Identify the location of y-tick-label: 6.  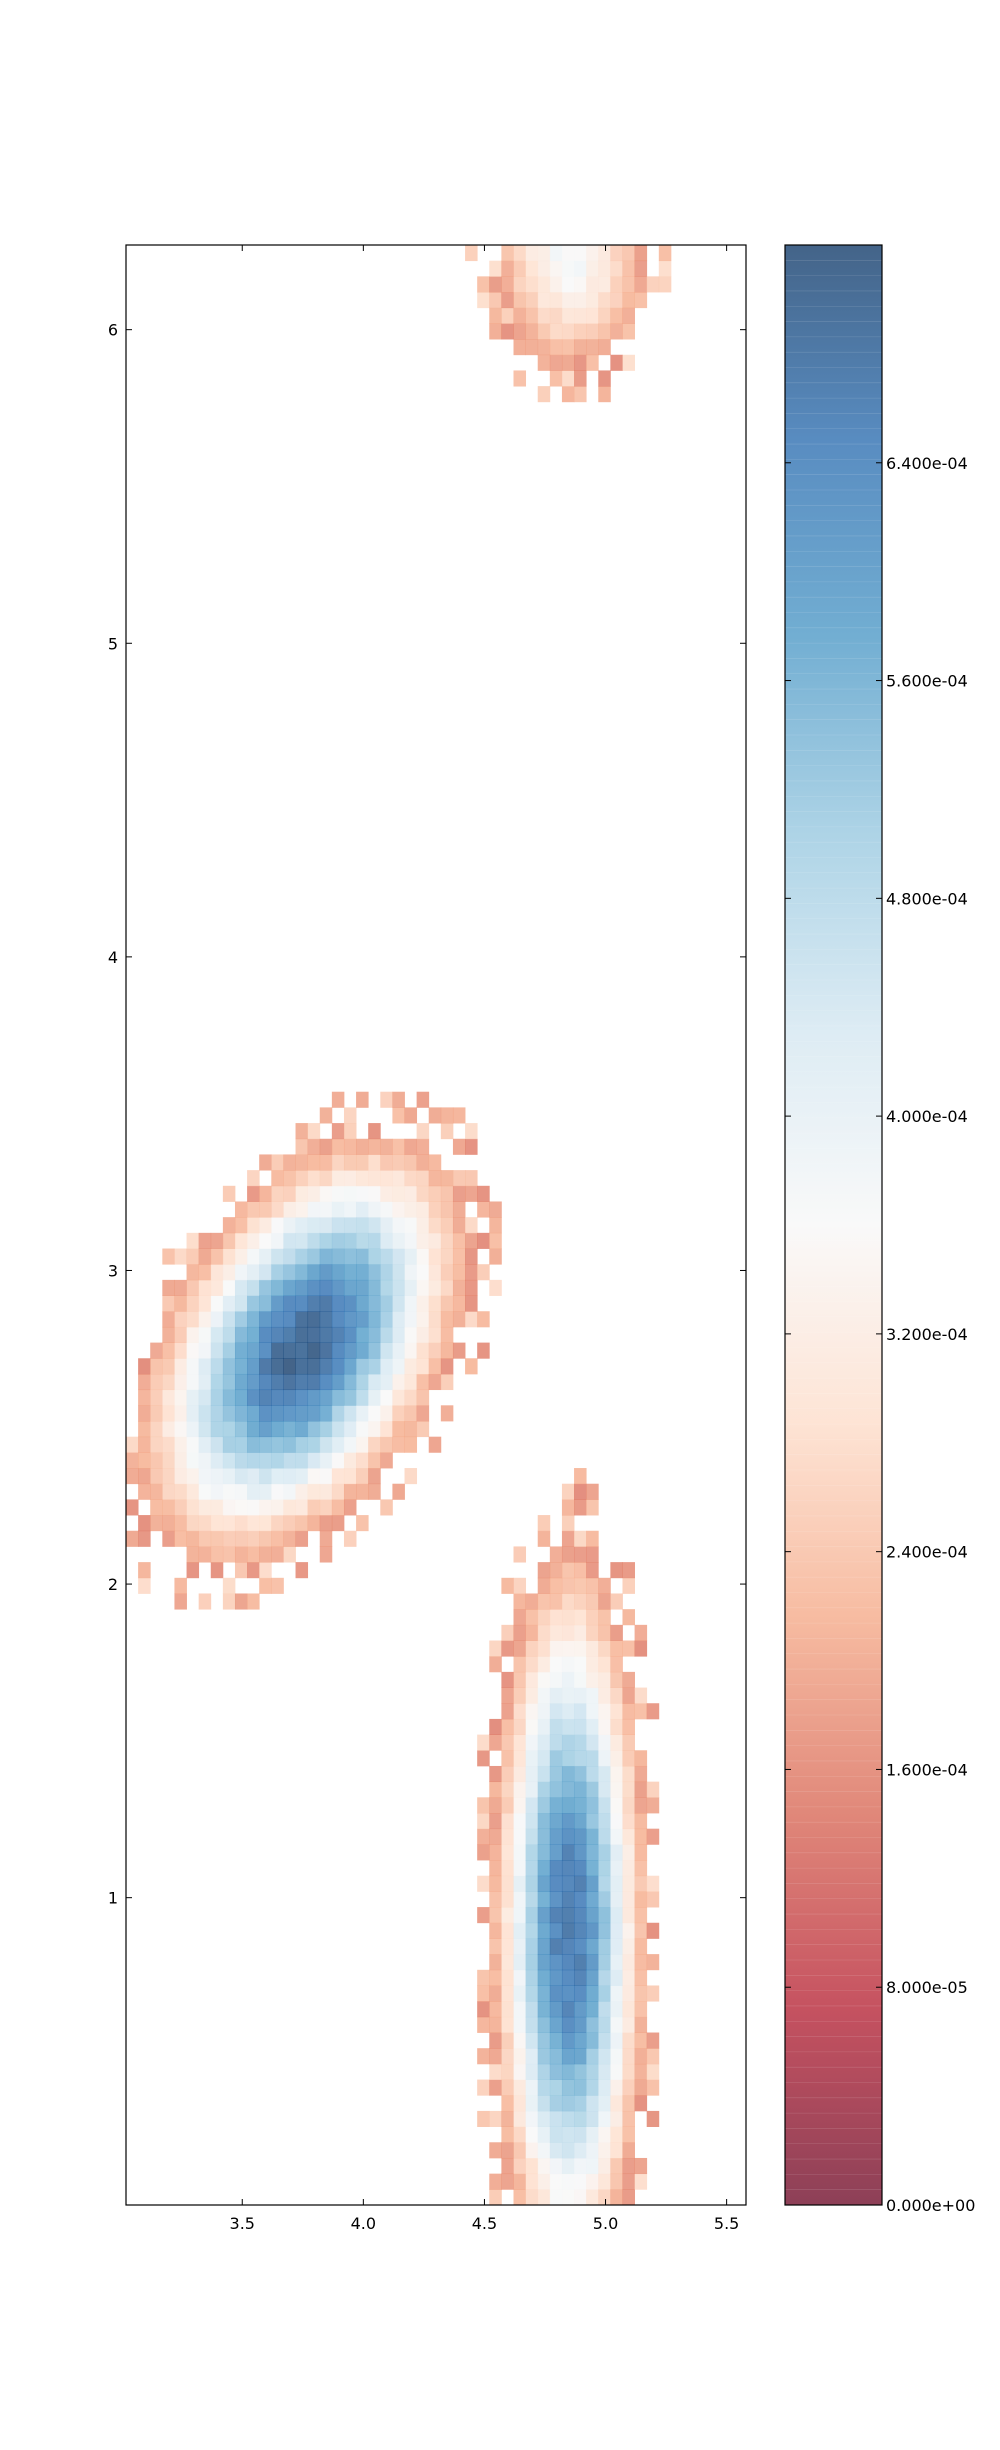
(113, 330).